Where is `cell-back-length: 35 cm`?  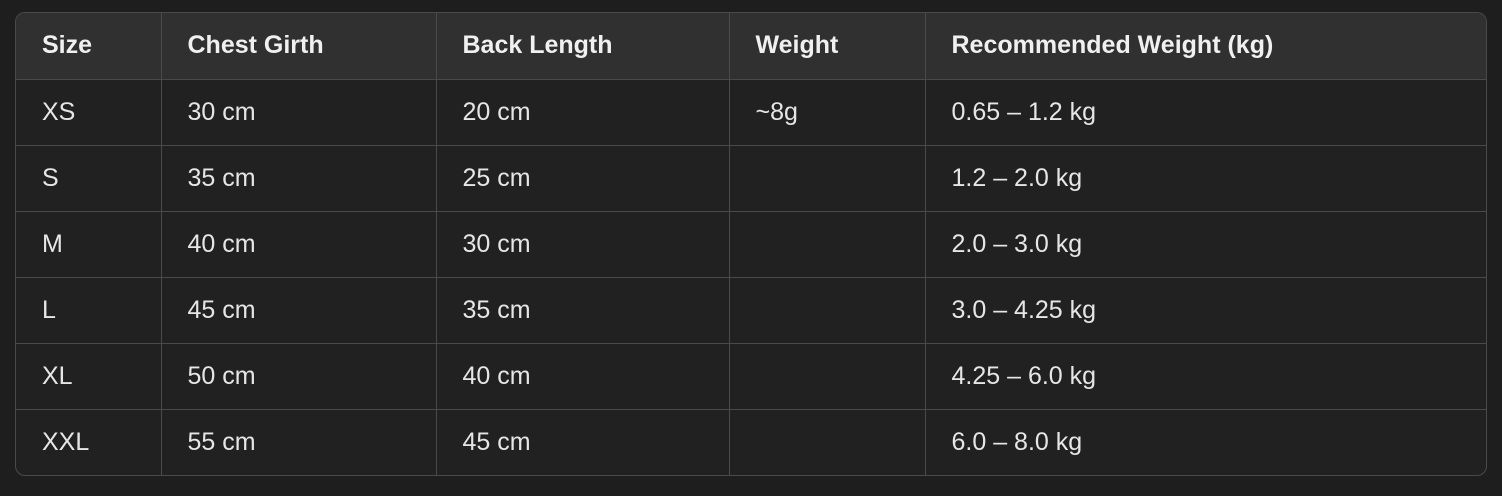 cell-back-length: 35 cm is located at coordinates (583, 310).